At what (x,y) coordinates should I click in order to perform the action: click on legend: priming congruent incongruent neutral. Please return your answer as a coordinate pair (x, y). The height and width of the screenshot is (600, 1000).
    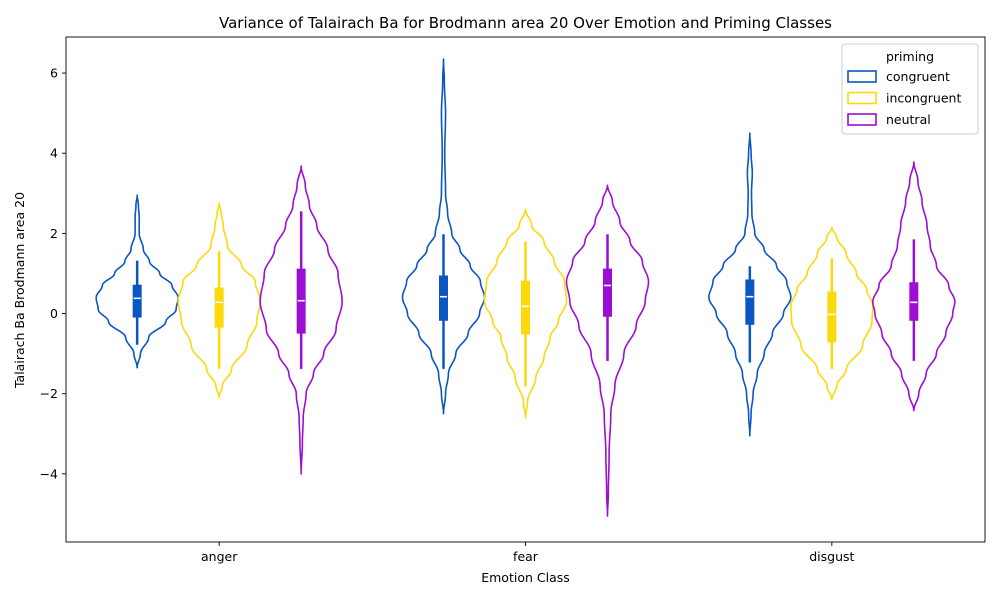
    Looking at the image, I should click on (910, 89).